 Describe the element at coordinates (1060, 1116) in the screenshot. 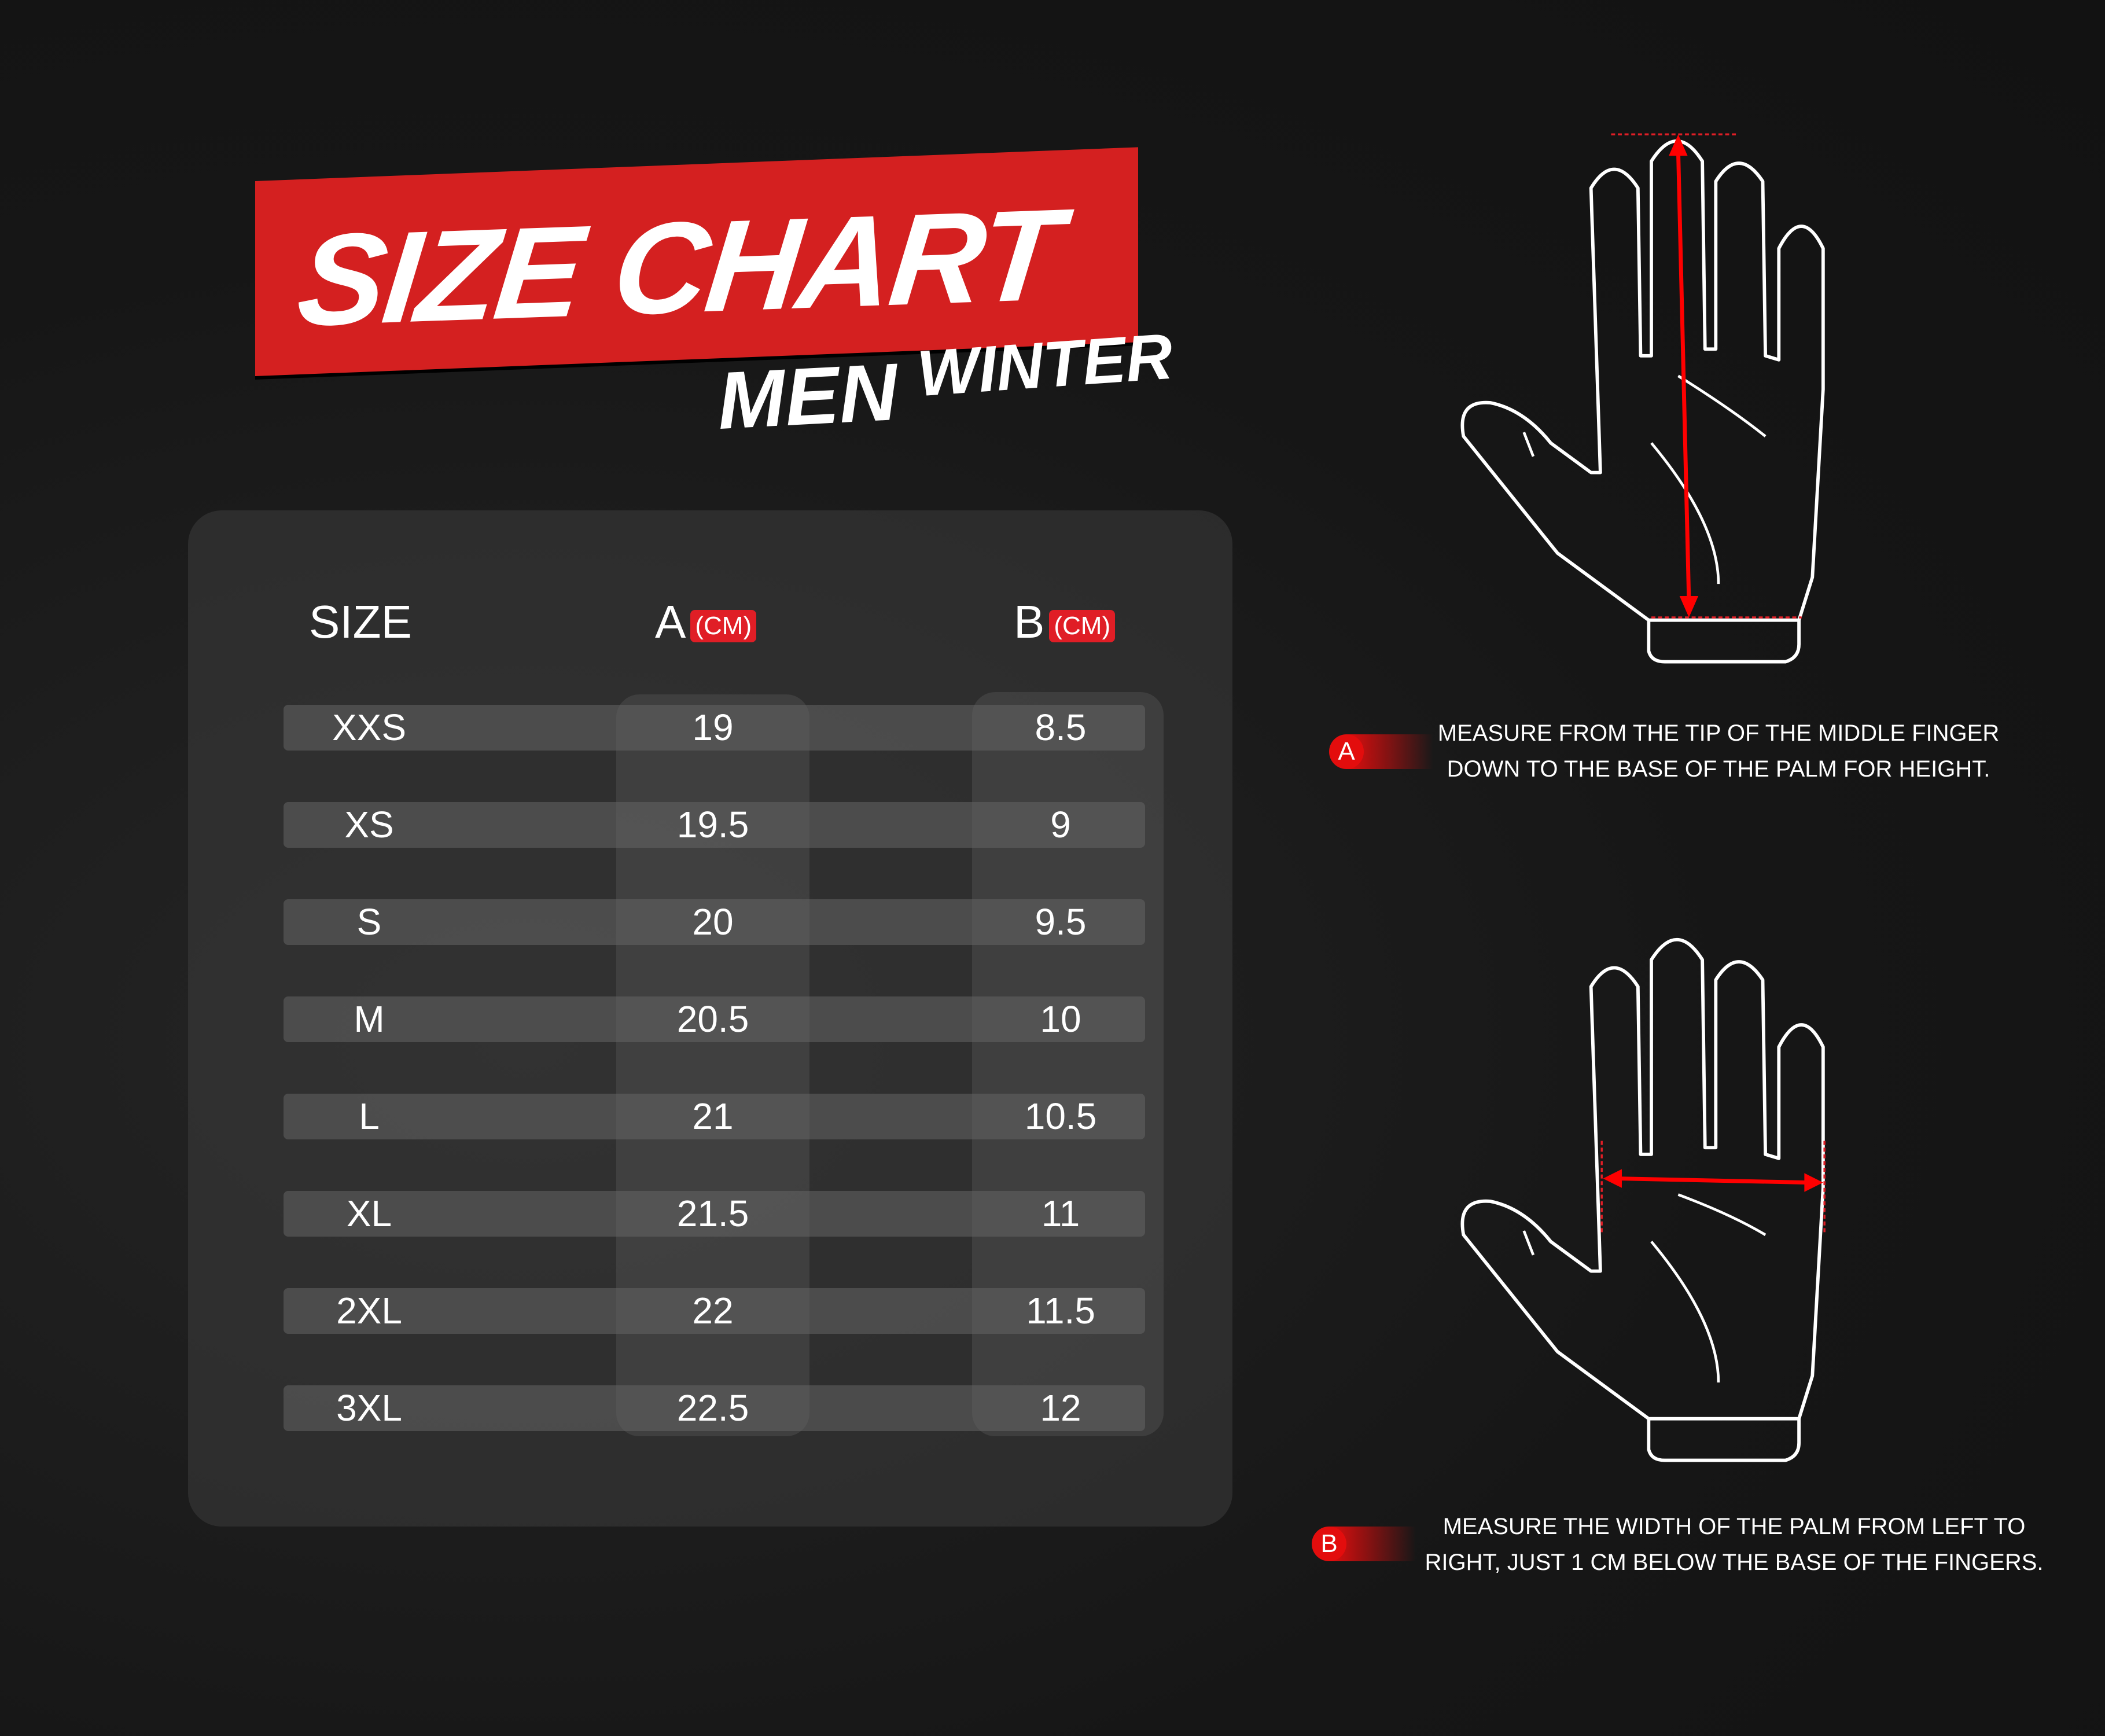

I see `b-cell: 10.5` at that location.